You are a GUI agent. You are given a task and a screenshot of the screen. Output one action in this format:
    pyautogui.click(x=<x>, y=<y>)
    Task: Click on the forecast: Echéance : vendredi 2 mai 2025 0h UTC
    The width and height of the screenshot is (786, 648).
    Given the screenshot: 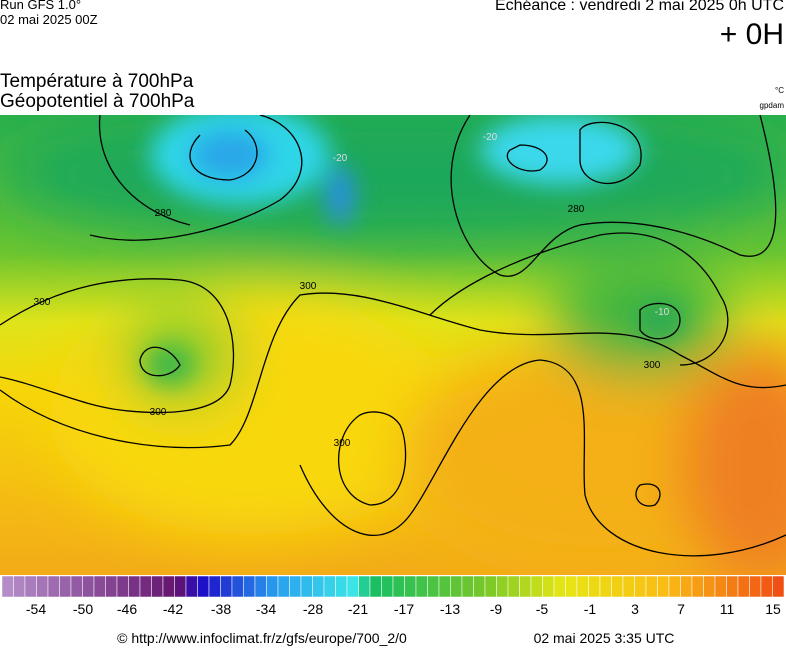 What is the action you would take?
    pyautogui.click(x=639, y=7)
    